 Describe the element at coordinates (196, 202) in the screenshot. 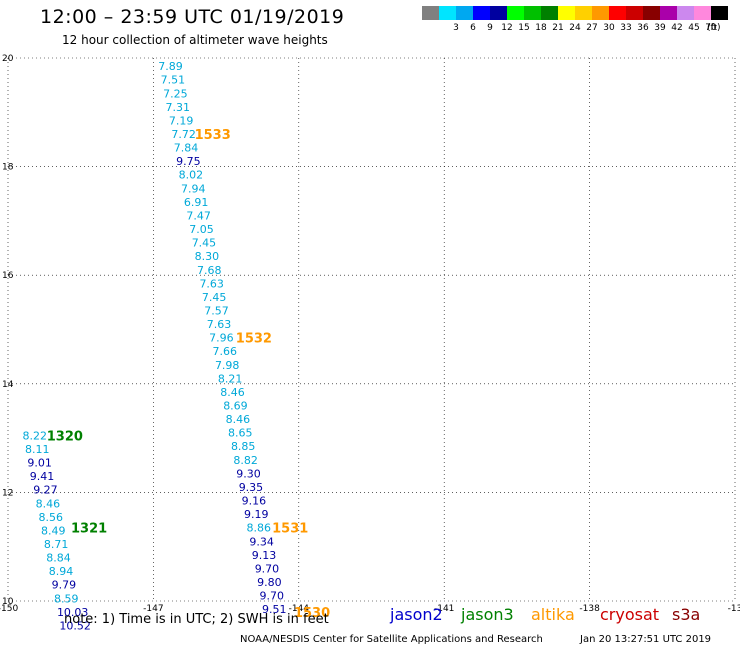

I see `wave-height-value: 6.91` at that location.